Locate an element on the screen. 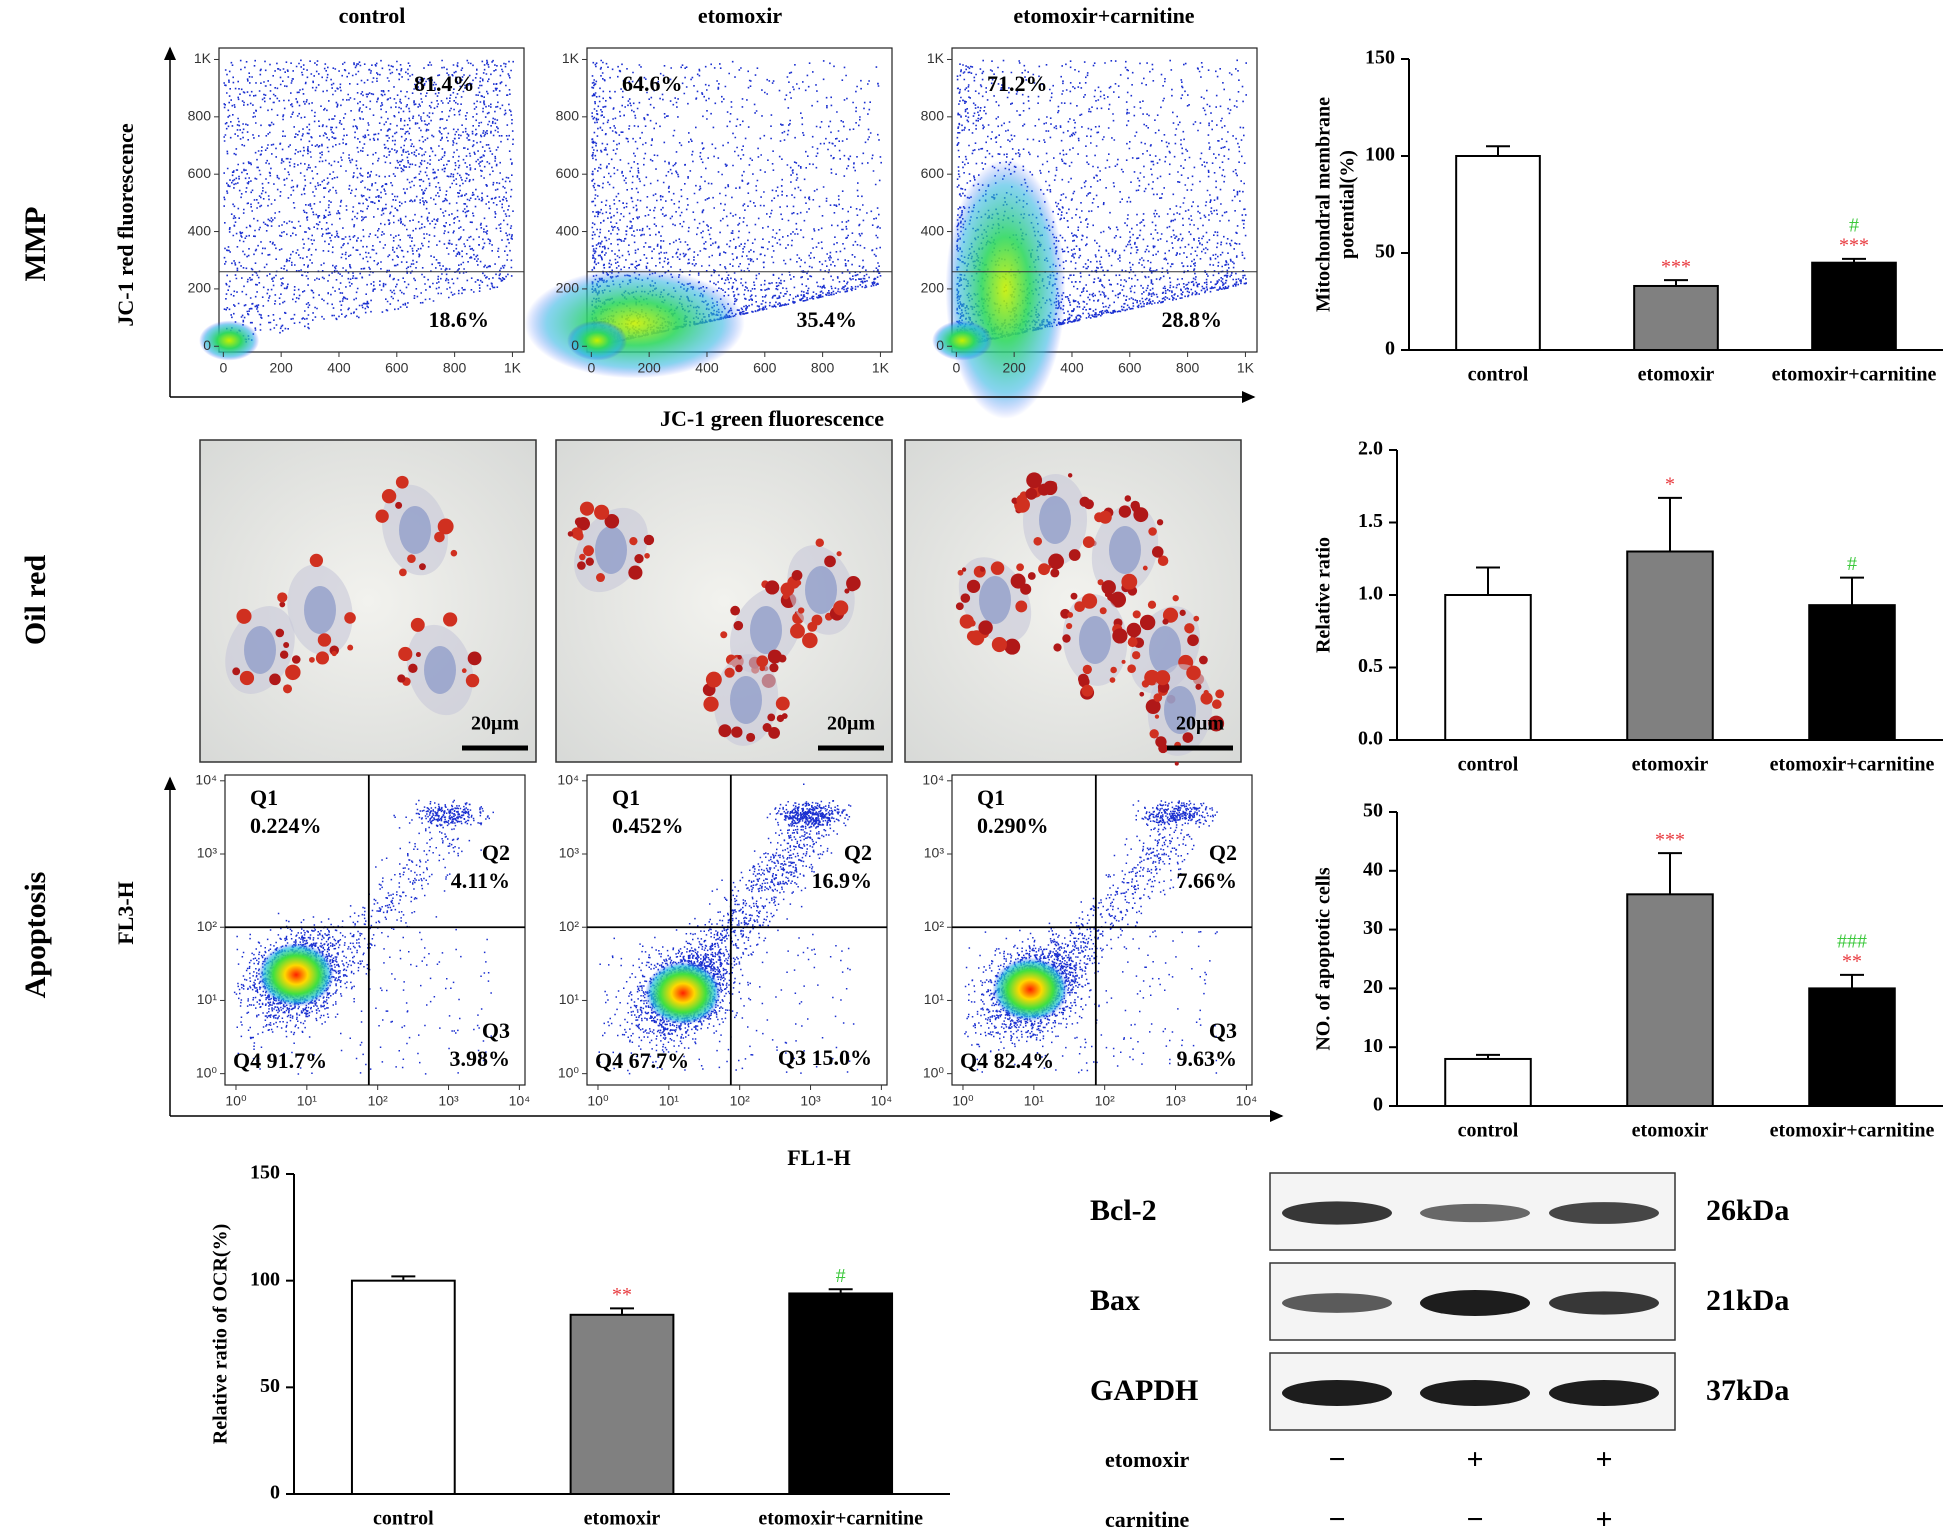 The width and height of the screenshot is (1959, 1540). quadrant-label: 4.11% is located at coordinates (480, 880).